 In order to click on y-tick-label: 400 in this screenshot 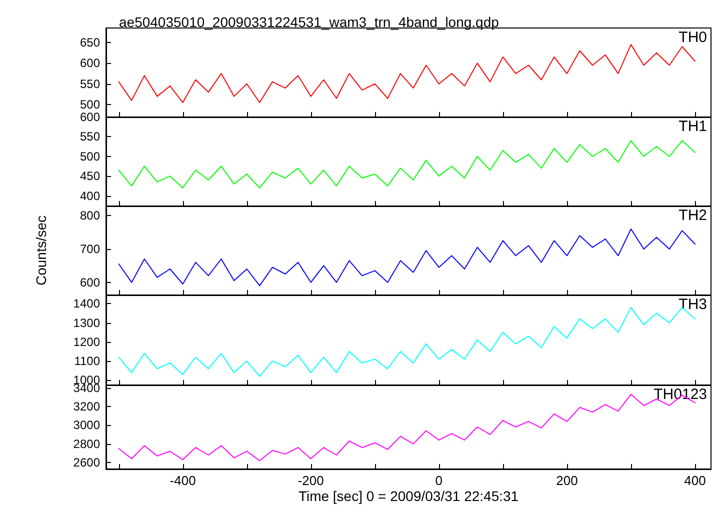, I will do `click(90, 195)`.